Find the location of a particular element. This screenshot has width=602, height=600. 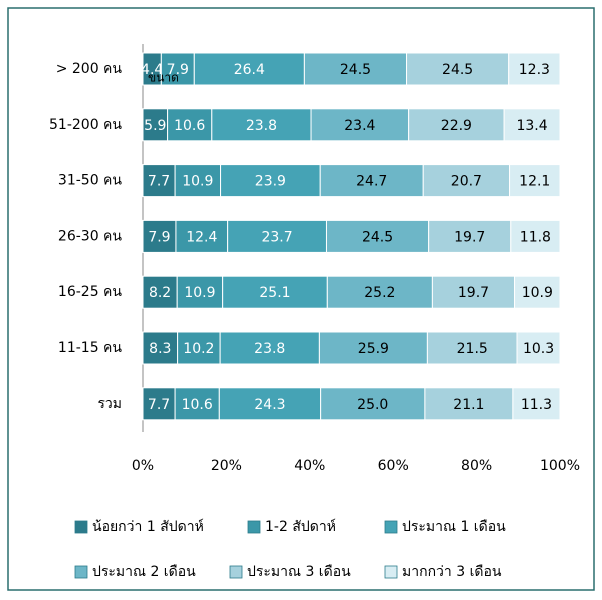

data-label: 24.7 is located at coordinates (371, 182).